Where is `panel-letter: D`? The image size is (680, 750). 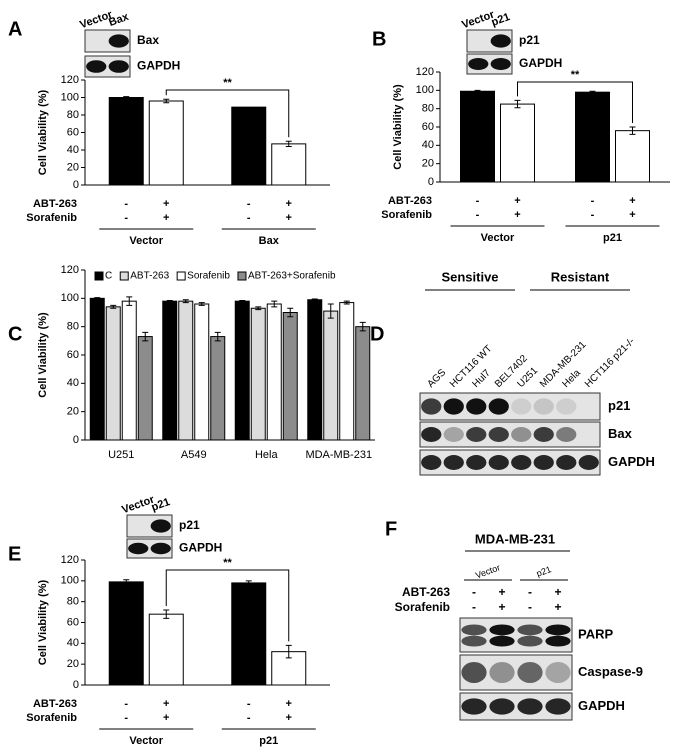 panel-letter: D is located at coordinates (377, 334).